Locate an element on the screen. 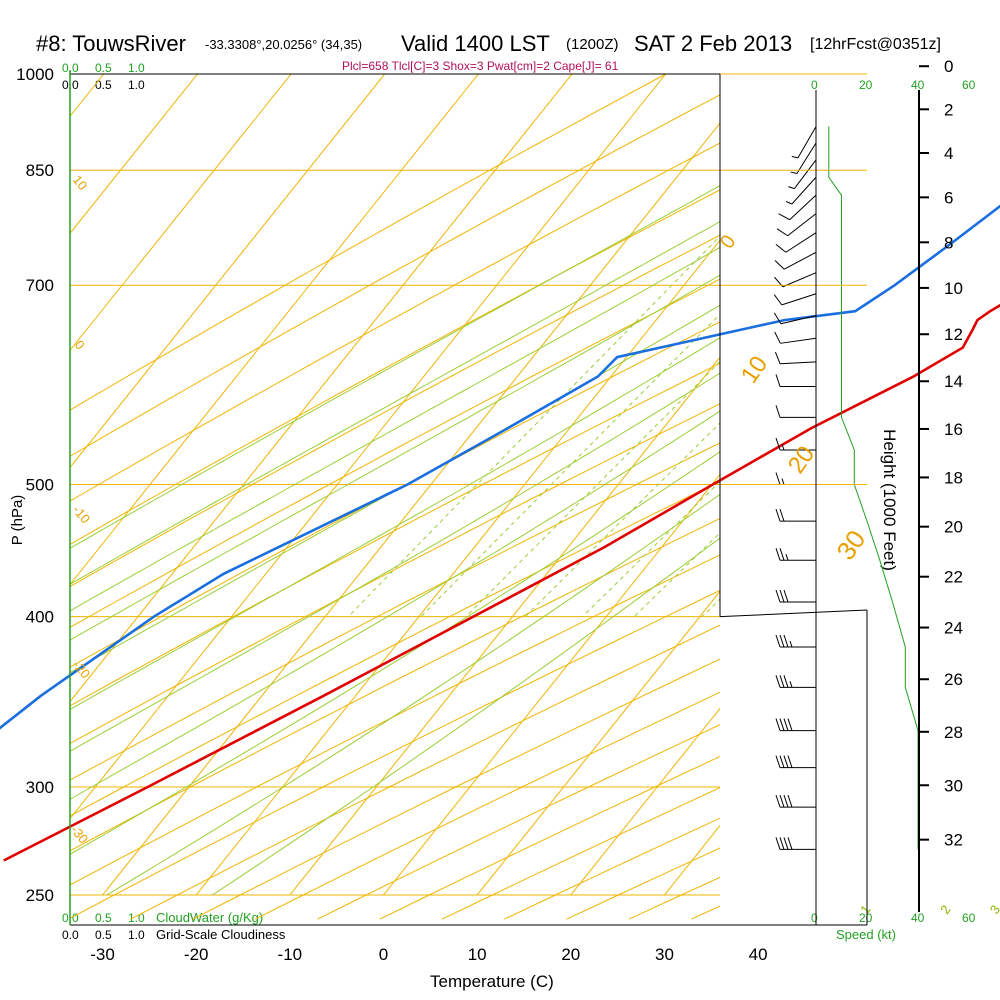 The width and height of the screenshot is (1000, 1000). temp-tick-40: 40 is located at coordinates (758, 954).